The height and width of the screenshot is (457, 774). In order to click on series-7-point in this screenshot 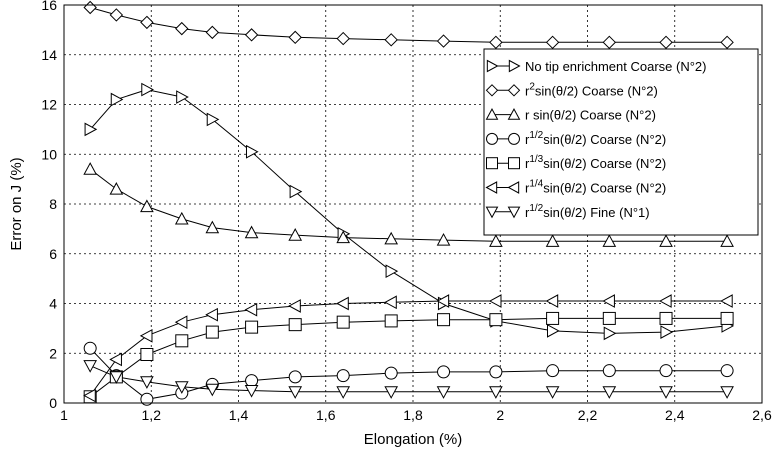, I will do `click(90, 366)`.